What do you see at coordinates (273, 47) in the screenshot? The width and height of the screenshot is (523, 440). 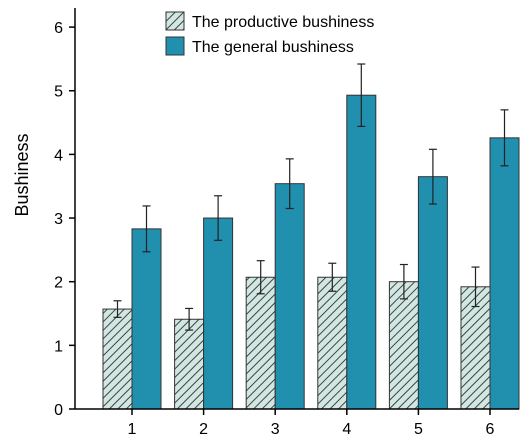 I see `legend-label-general: The general bushiness` at bounding box center [273, 47].